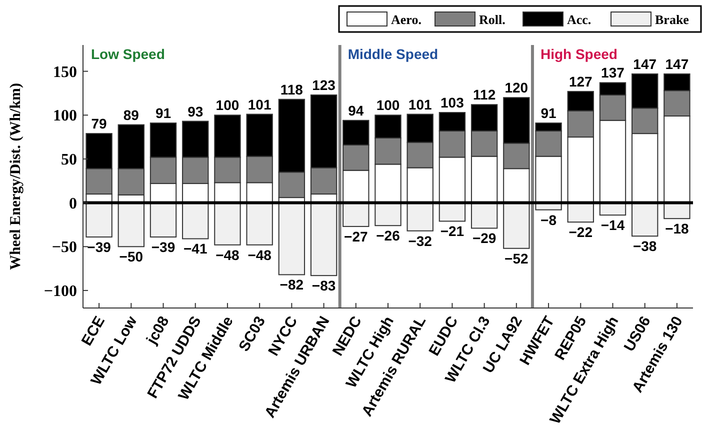 The image size is (705, 445). Describe the element at coordinates (672, 19) in the screenshot. I see `legend-label: Brake` at that location.